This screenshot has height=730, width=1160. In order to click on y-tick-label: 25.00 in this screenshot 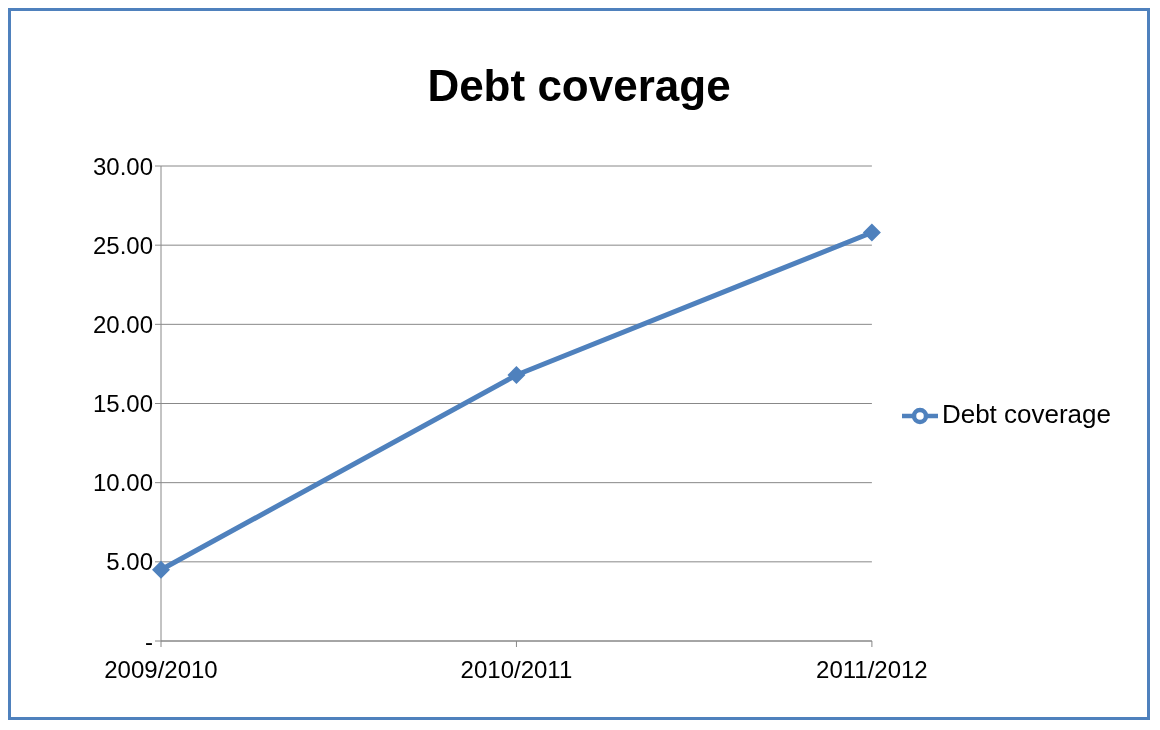, I will do `click(122, 245)`.